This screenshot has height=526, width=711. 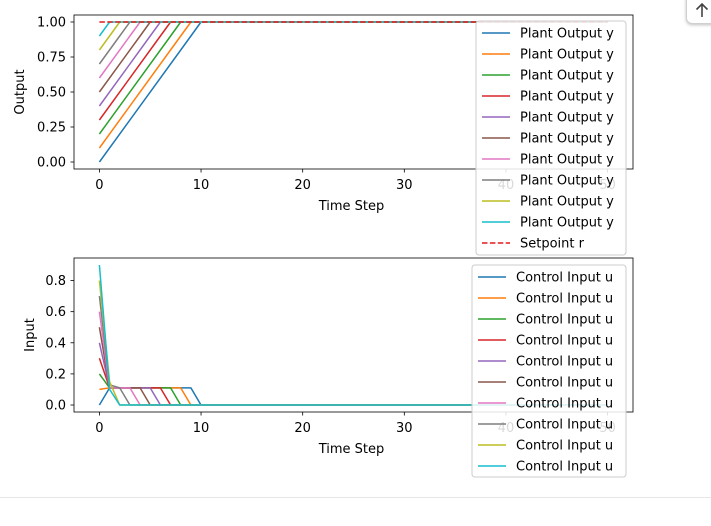 What do you see at coordinates (51, 128) in the screenshot?
I see `y-tick-label: 0.25` at bounding box center [51, 128].